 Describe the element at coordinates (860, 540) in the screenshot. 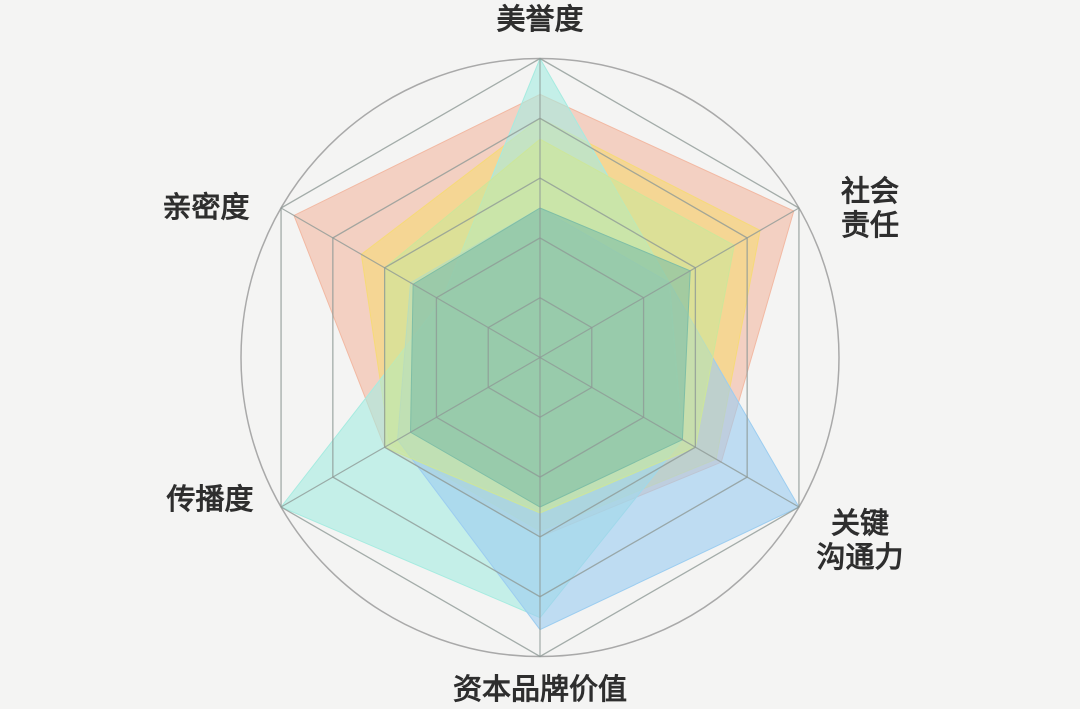

I see `axis-label-key-communication: 关键 沟通力` at that location.